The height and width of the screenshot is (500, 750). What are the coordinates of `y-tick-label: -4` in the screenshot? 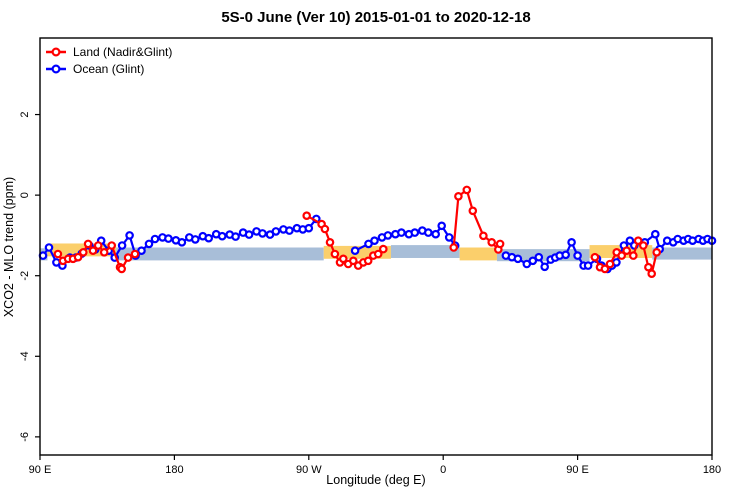 It's located at (25, 356).